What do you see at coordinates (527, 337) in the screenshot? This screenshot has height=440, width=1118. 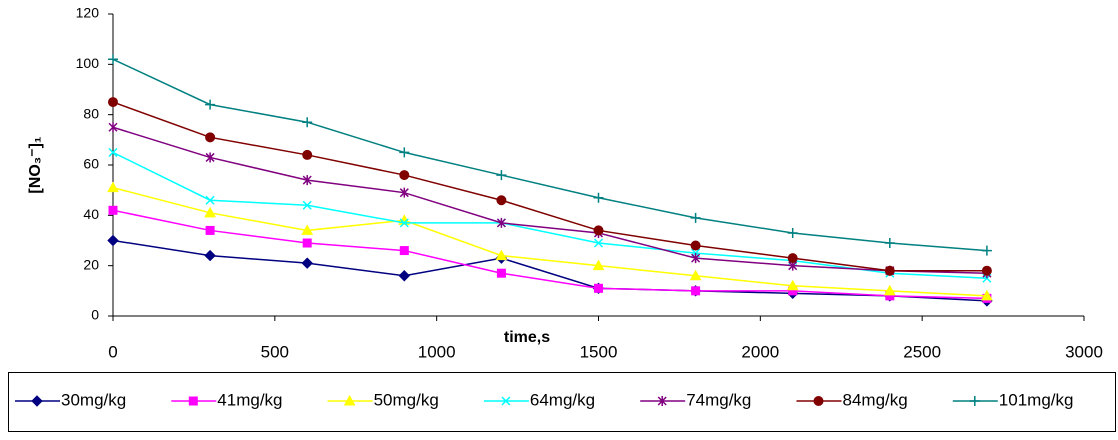 I see `x-axis-label: time,s` at bounding box center [527, 337].